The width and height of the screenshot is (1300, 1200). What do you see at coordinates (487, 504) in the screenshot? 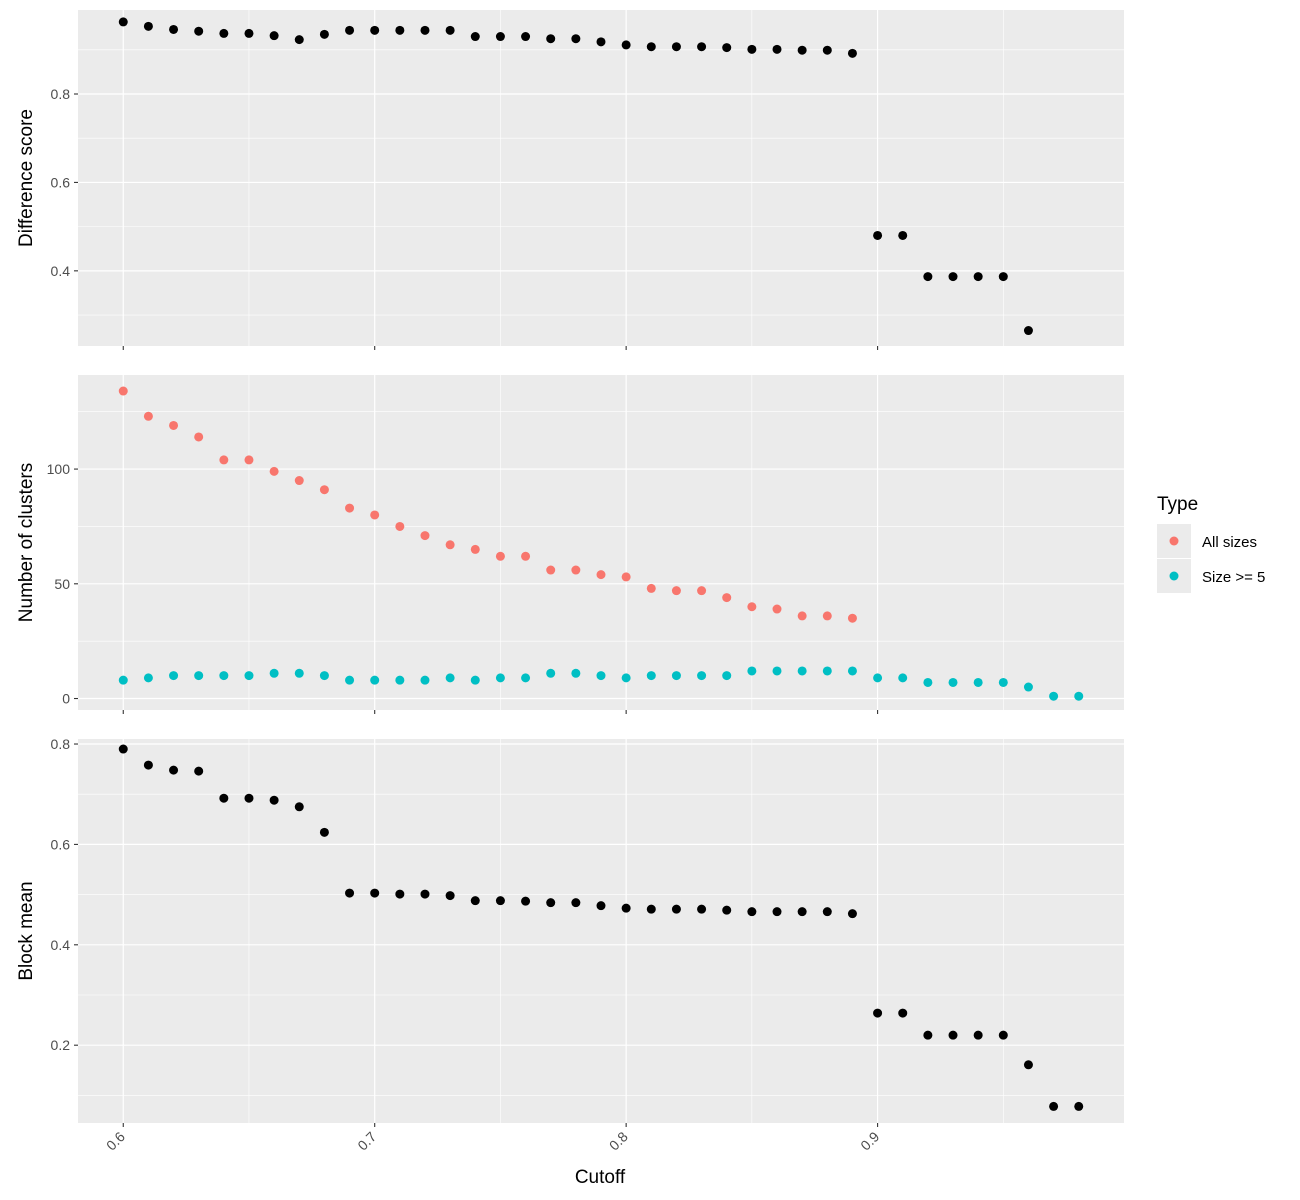
I see `series-all-sizes` at bounding box center [487, 504].